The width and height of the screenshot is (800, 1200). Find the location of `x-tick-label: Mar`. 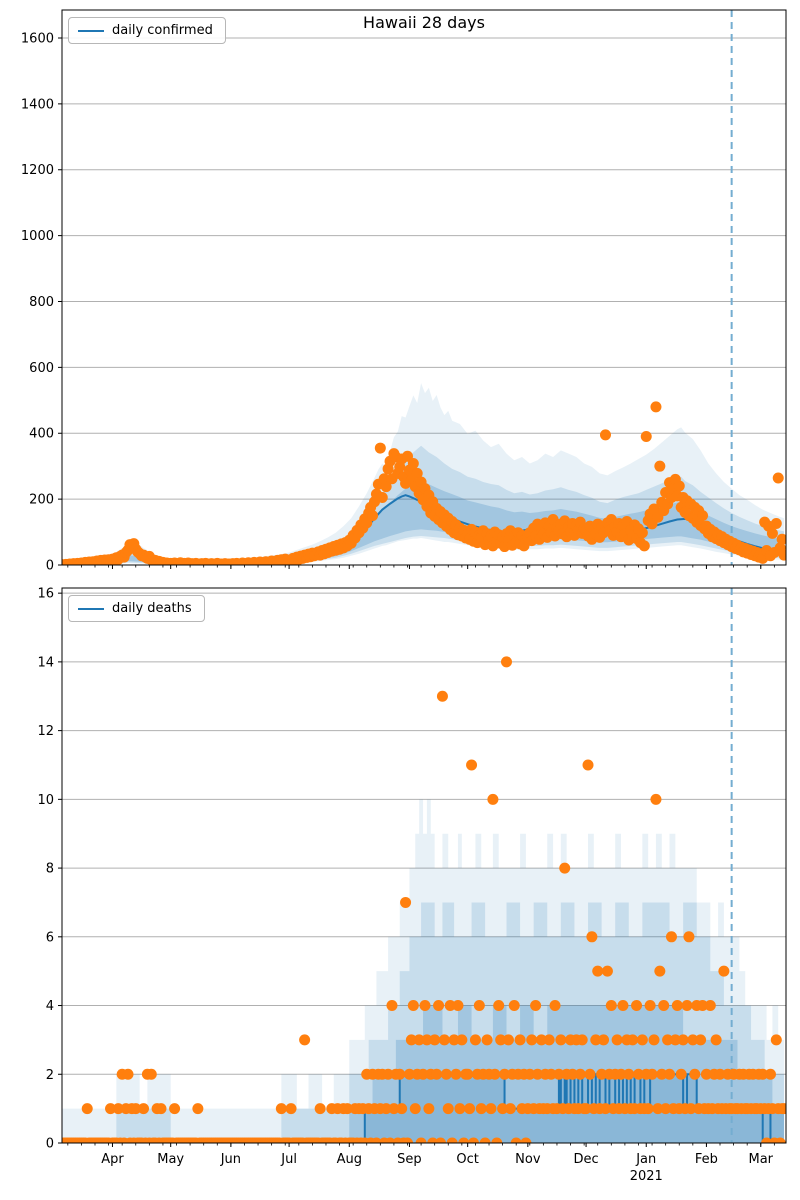

x-tick-label: Mar is located at coordinates (761, 1159).